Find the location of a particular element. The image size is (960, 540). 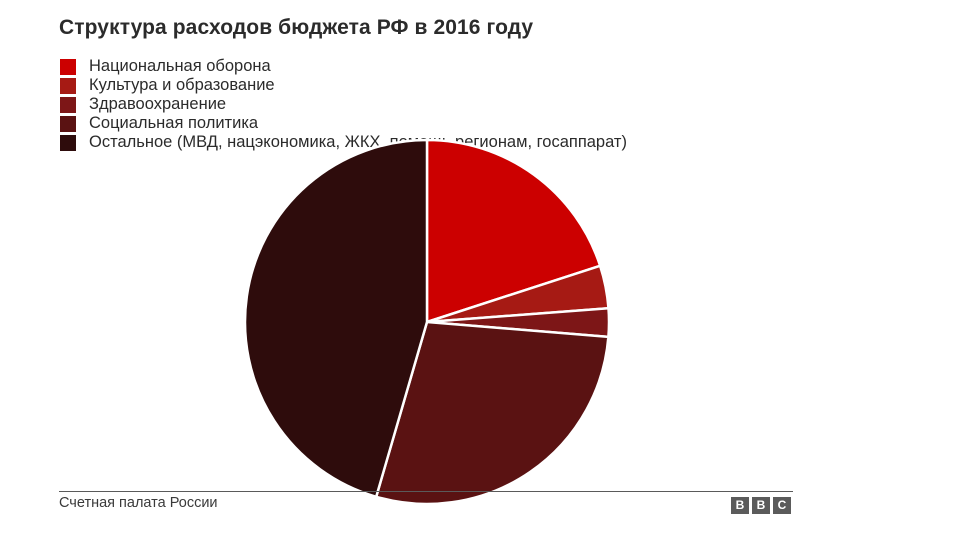

source-credit: Счетная палата России is located at coordinates (138, 503).